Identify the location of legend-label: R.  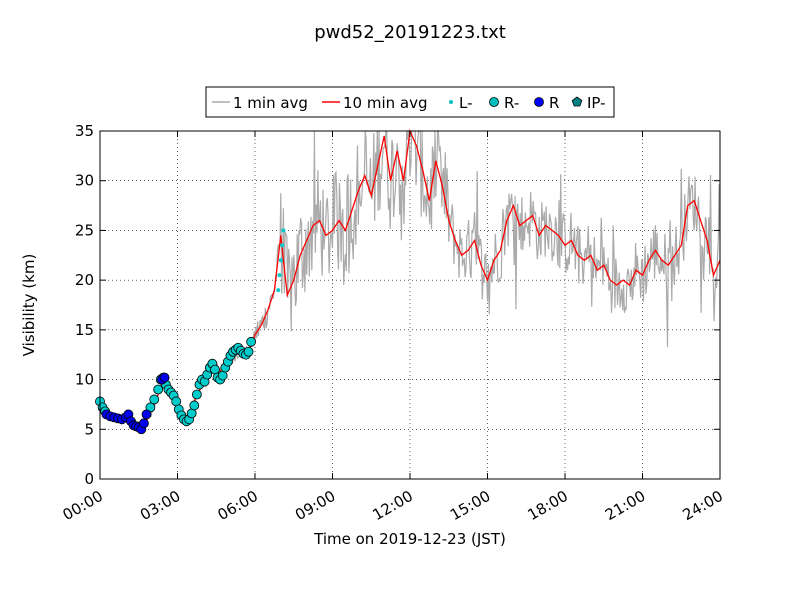
(554, 103).